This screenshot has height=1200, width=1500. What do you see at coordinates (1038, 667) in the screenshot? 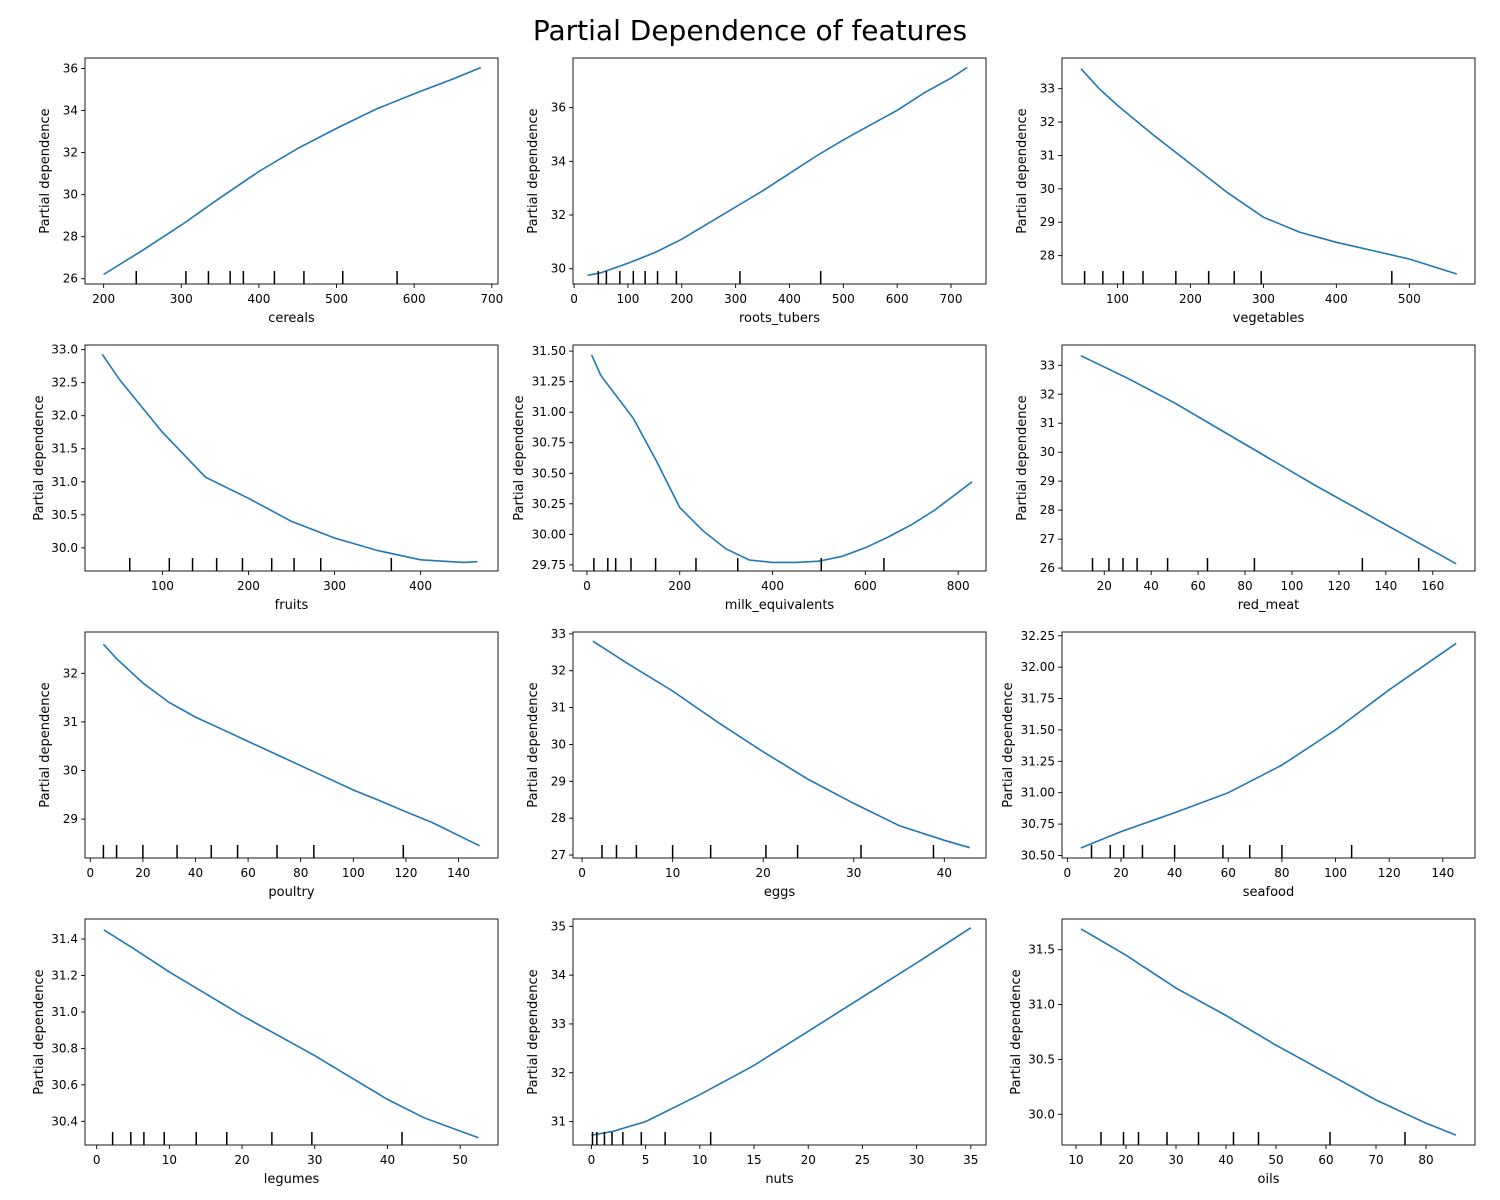
I see `y-tick-label: 32.00` at bounding box center [1038, 667].